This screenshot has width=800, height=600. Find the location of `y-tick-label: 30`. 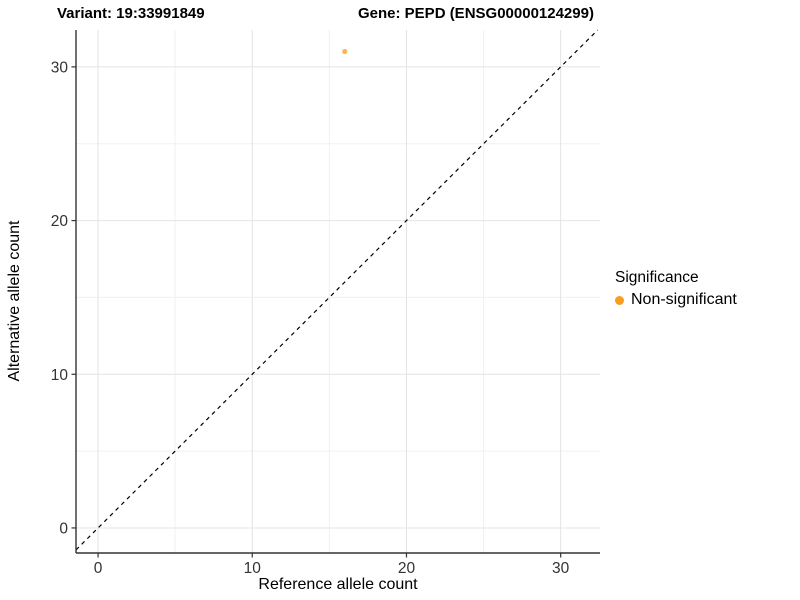

y-tick-label: 30 is located at coordinates (60, 67).